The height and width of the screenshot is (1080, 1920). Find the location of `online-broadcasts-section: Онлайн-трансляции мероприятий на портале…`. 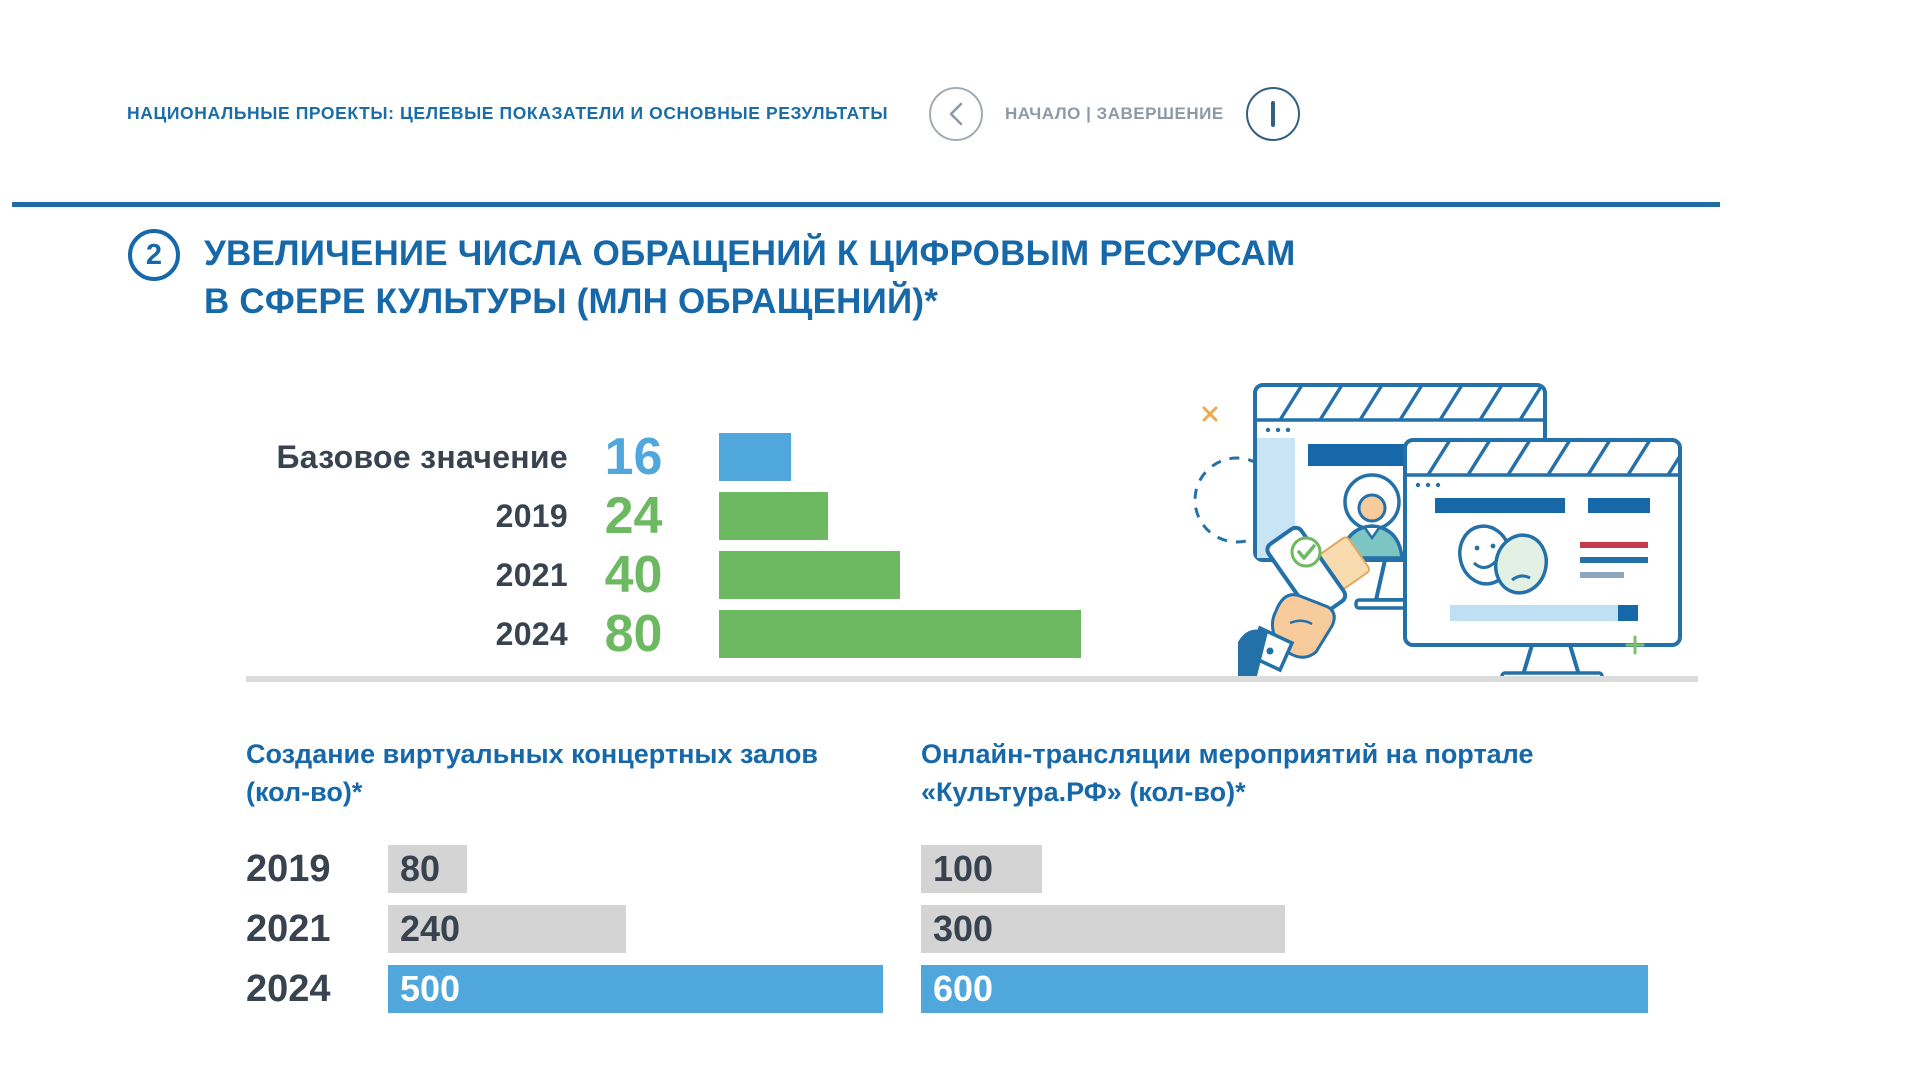

online-broadcasts-section: Онлайн-трансляции мероприятий на портале… is located at coordinates (1284, 880).